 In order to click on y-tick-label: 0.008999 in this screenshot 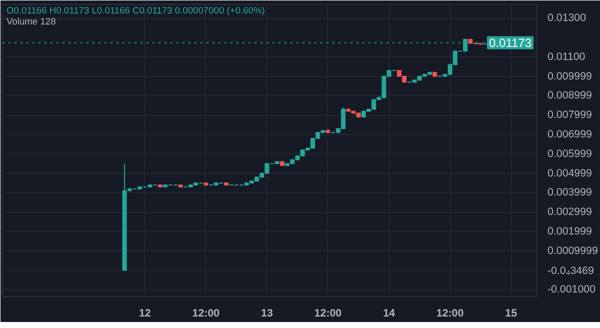, I will do `click(570, 96)`.